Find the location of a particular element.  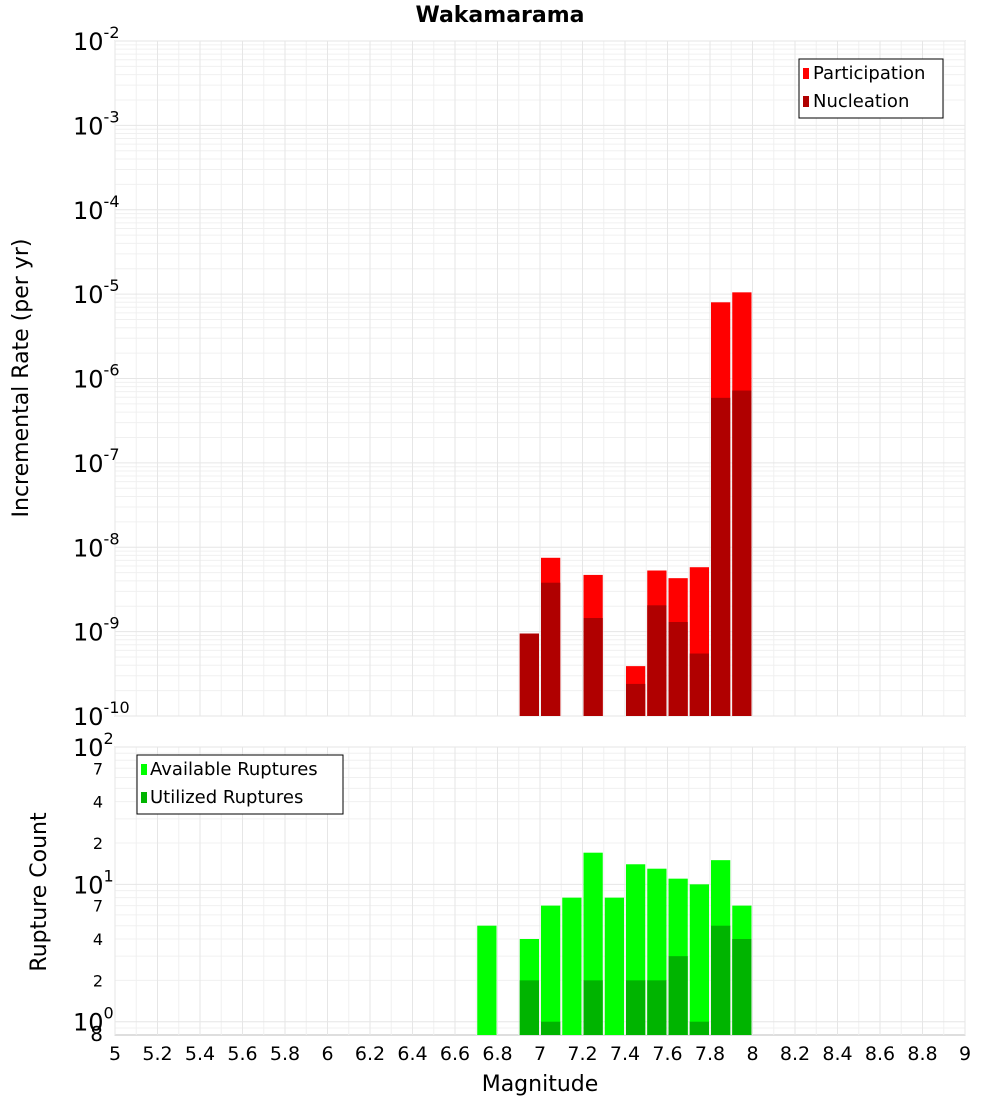

x-tick-label: 7.6 is located at coordinates (667, 1054).